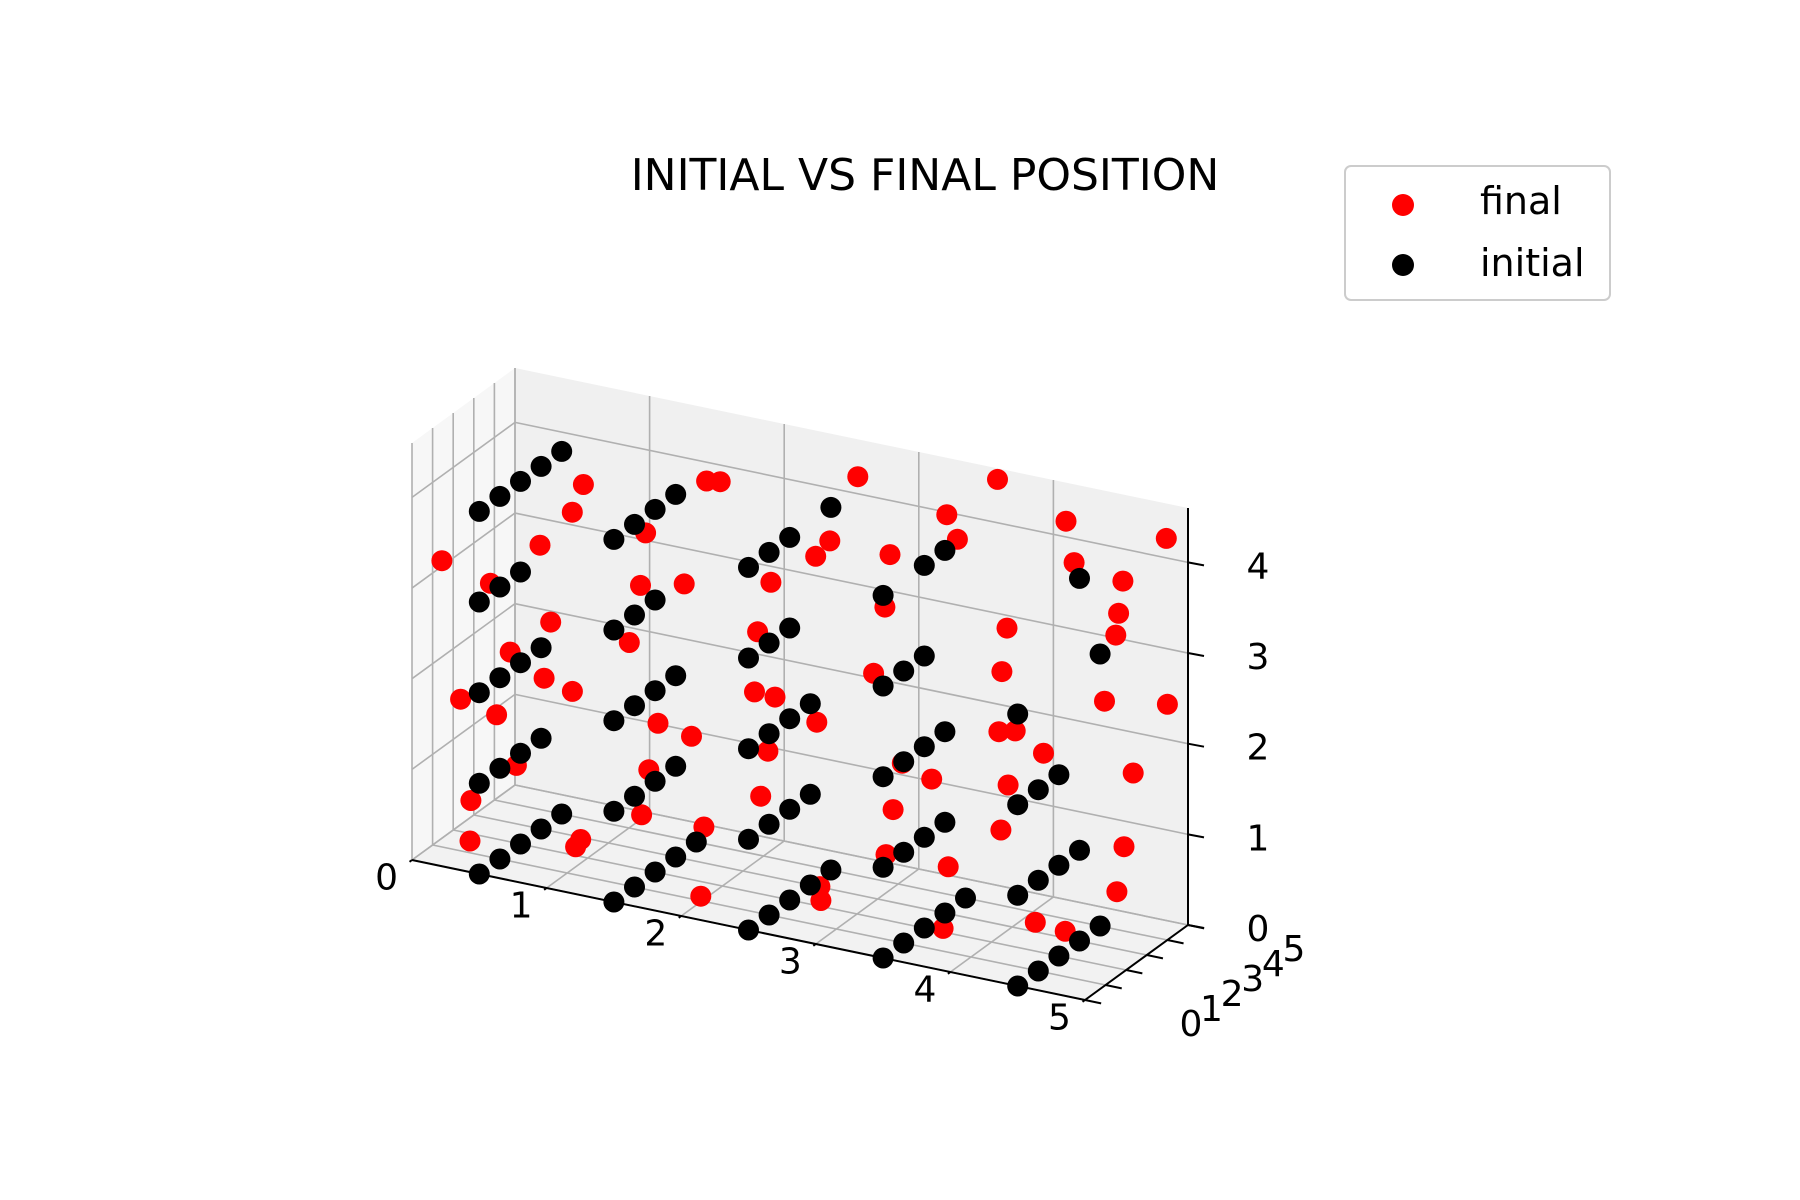 The height and width of the screenshot is (1200, 1800). What do you see at coordinates (851, 583) in the screenshot?
I see `grid-line-z-back` at bounding box center [851, 583].